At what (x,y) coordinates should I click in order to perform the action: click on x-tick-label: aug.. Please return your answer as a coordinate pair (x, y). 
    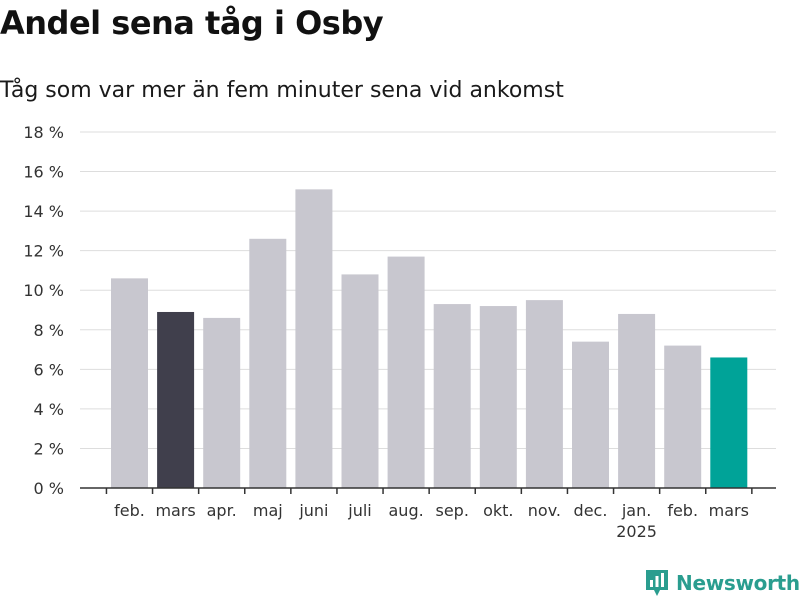
    Looking at the image, I should click on (406, 510).